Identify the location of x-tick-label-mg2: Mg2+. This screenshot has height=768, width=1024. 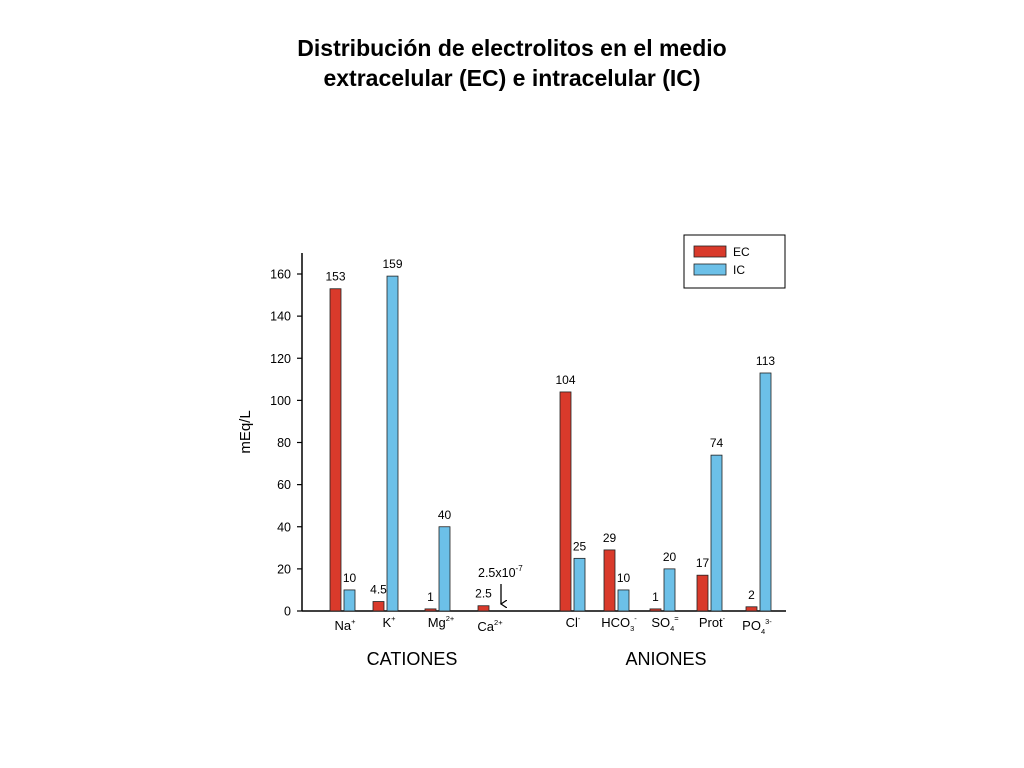
(441, 622).